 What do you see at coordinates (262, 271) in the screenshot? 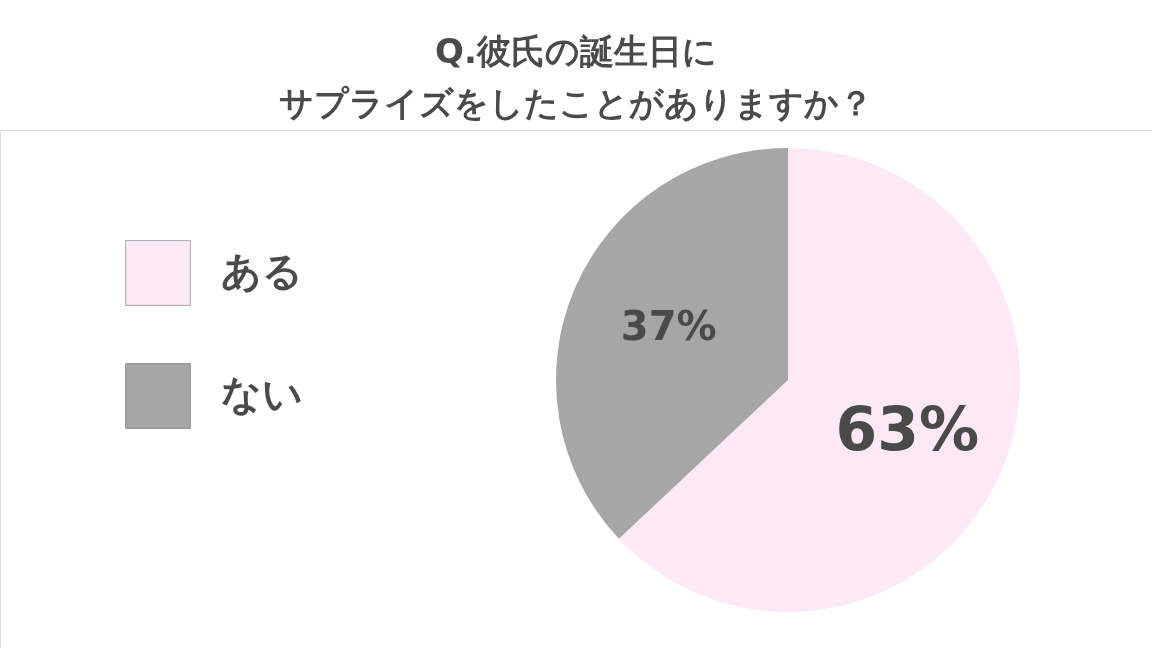
I see `legend-label: ある` at bounding box center [262, 271].